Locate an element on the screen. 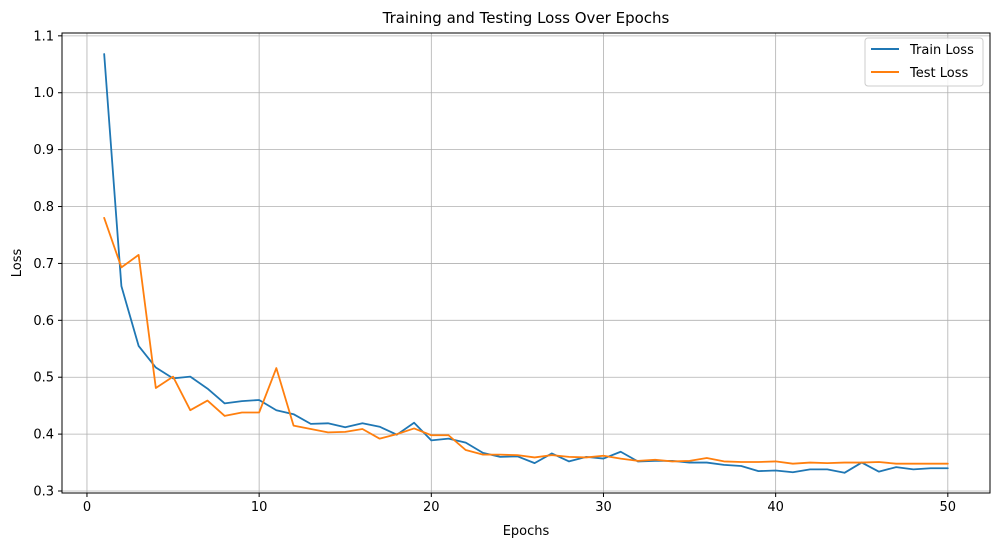  x-tick-label: 50 is located at coordinates (948, 507).